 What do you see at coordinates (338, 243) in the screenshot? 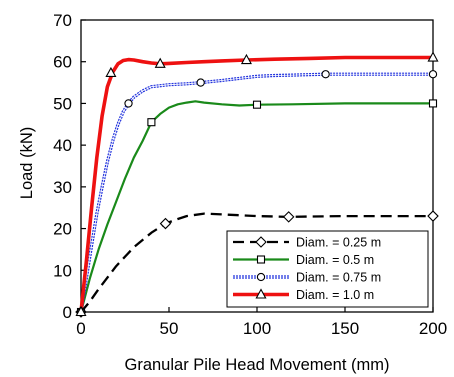
I see `legend-label: Diam. = 0.25 m` at bounding box center [338, 243].